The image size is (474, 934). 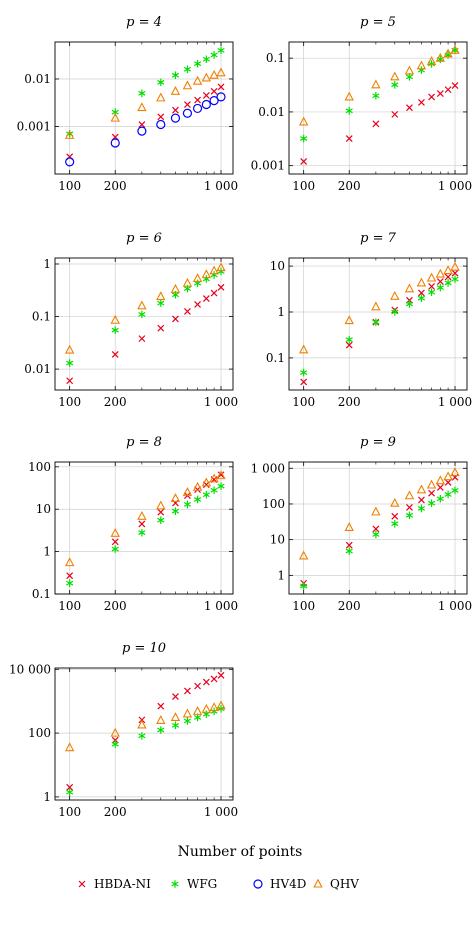 What do you see at coordinates (268, 468) in the screenshot?
I see `y-tick-label: 1 000` at bounding box center [268, 468].